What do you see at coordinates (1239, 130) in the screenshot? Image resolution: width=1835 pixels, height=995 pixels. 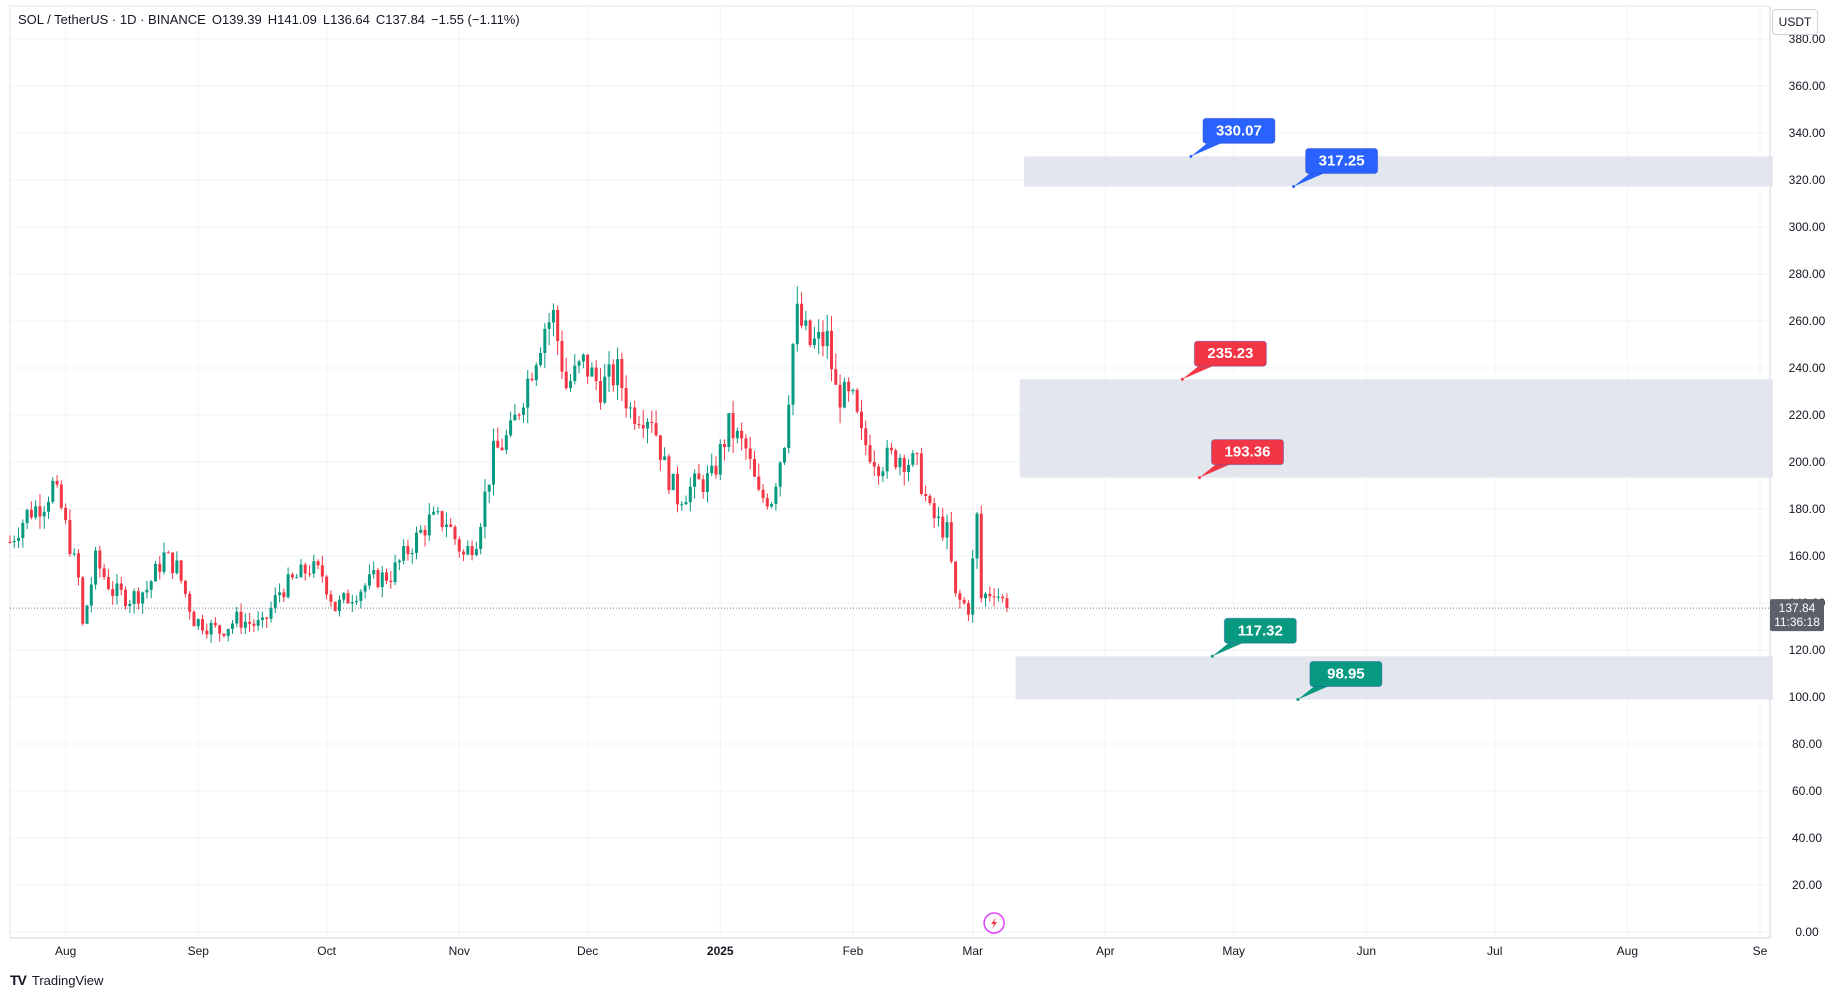 I see `price-label-text: 330.07` at bounding box center [1239, 130].